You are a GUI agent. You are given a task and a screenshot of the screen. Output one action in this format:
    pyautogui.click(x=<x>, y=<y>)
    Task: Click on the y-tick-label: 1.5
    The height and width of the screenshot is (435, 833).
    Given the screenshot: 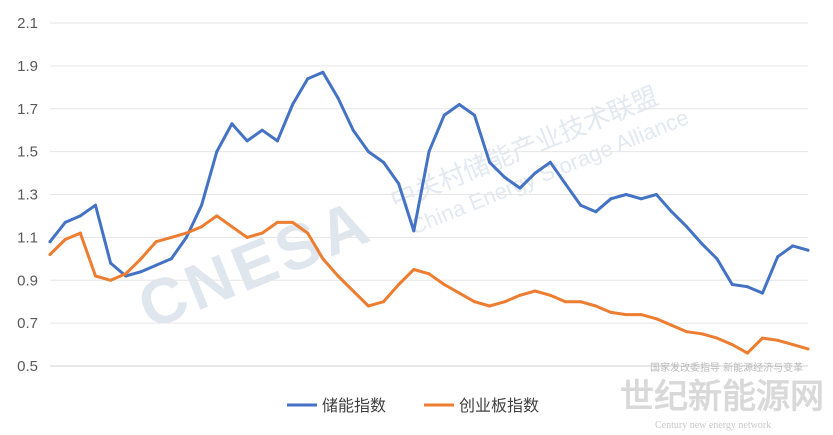 What is the action you would take?
    pyautogui.click(x=27, y=152)
    